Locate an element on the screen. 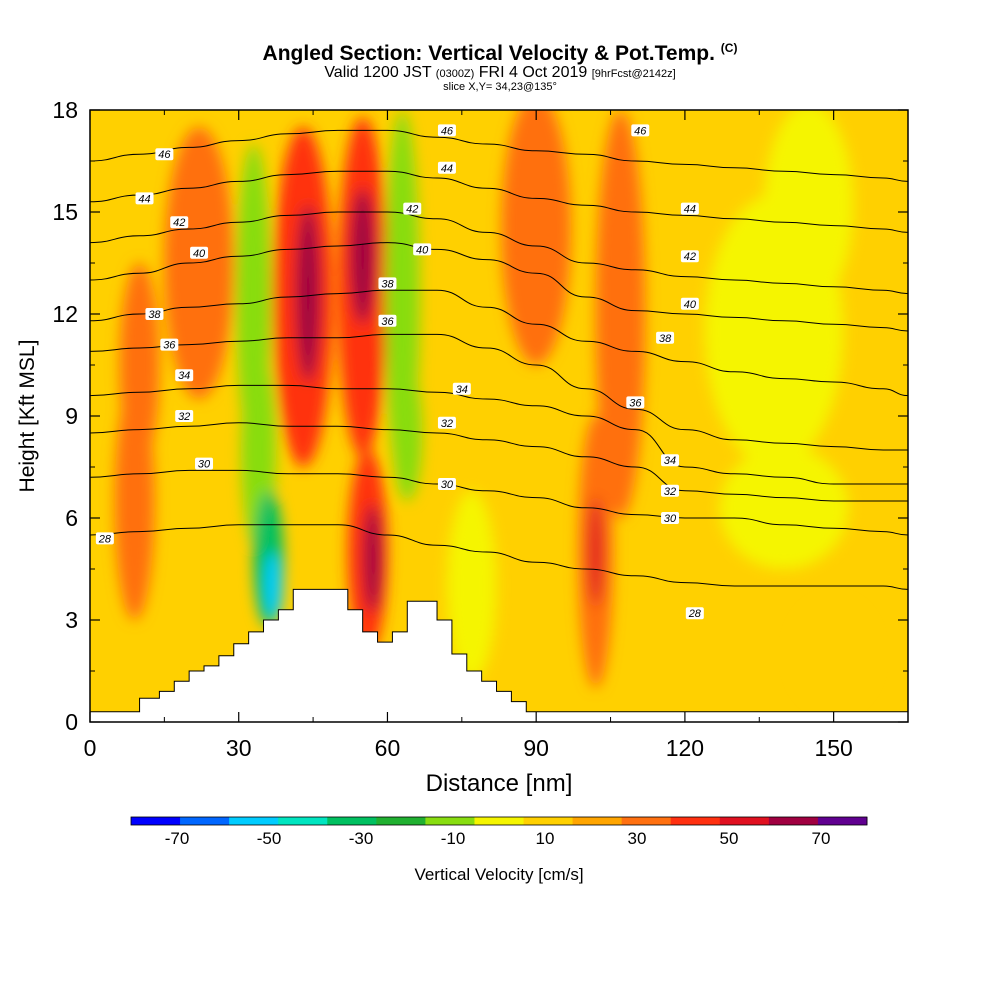  colorbar-tick-label: 50 is located at coordinates (729, 838).